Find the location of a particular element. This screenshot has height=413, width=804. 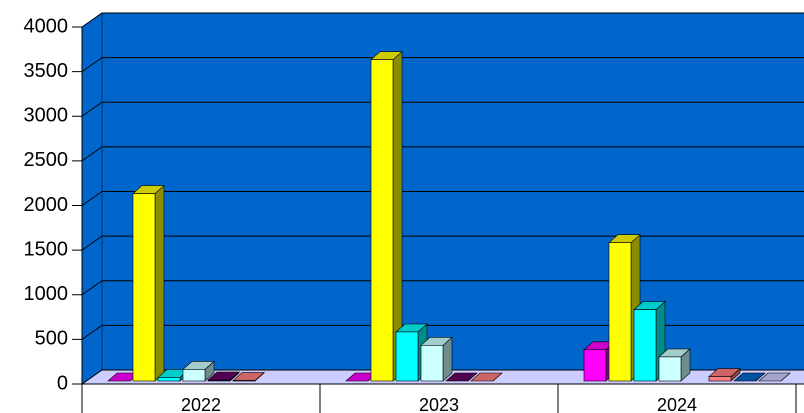

y-tick-label: 3500 is located at coordinates (46, 71).